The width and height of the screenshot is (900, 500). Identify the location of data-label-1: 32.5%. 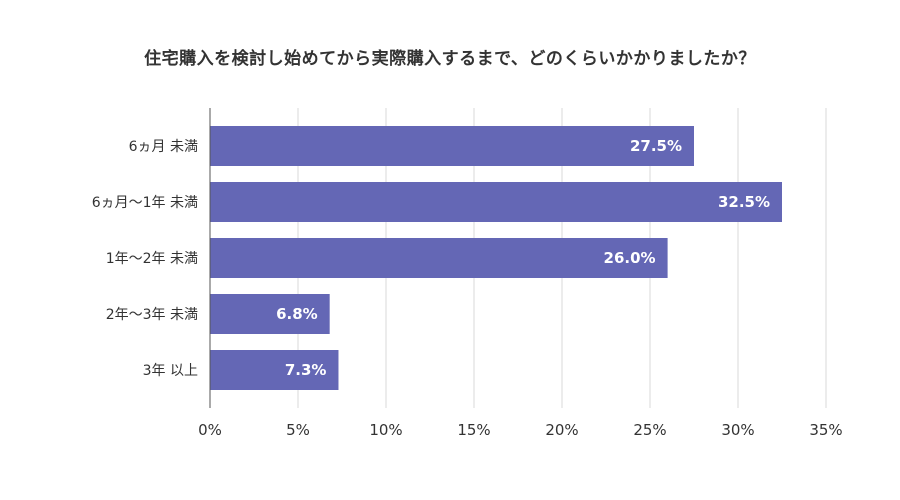
(744, 202).